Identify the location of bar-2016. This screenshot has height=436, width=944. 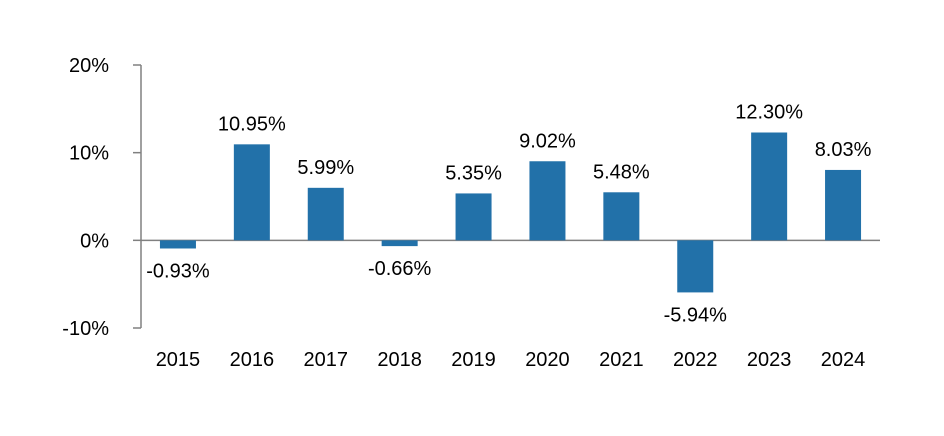
(251, 192).